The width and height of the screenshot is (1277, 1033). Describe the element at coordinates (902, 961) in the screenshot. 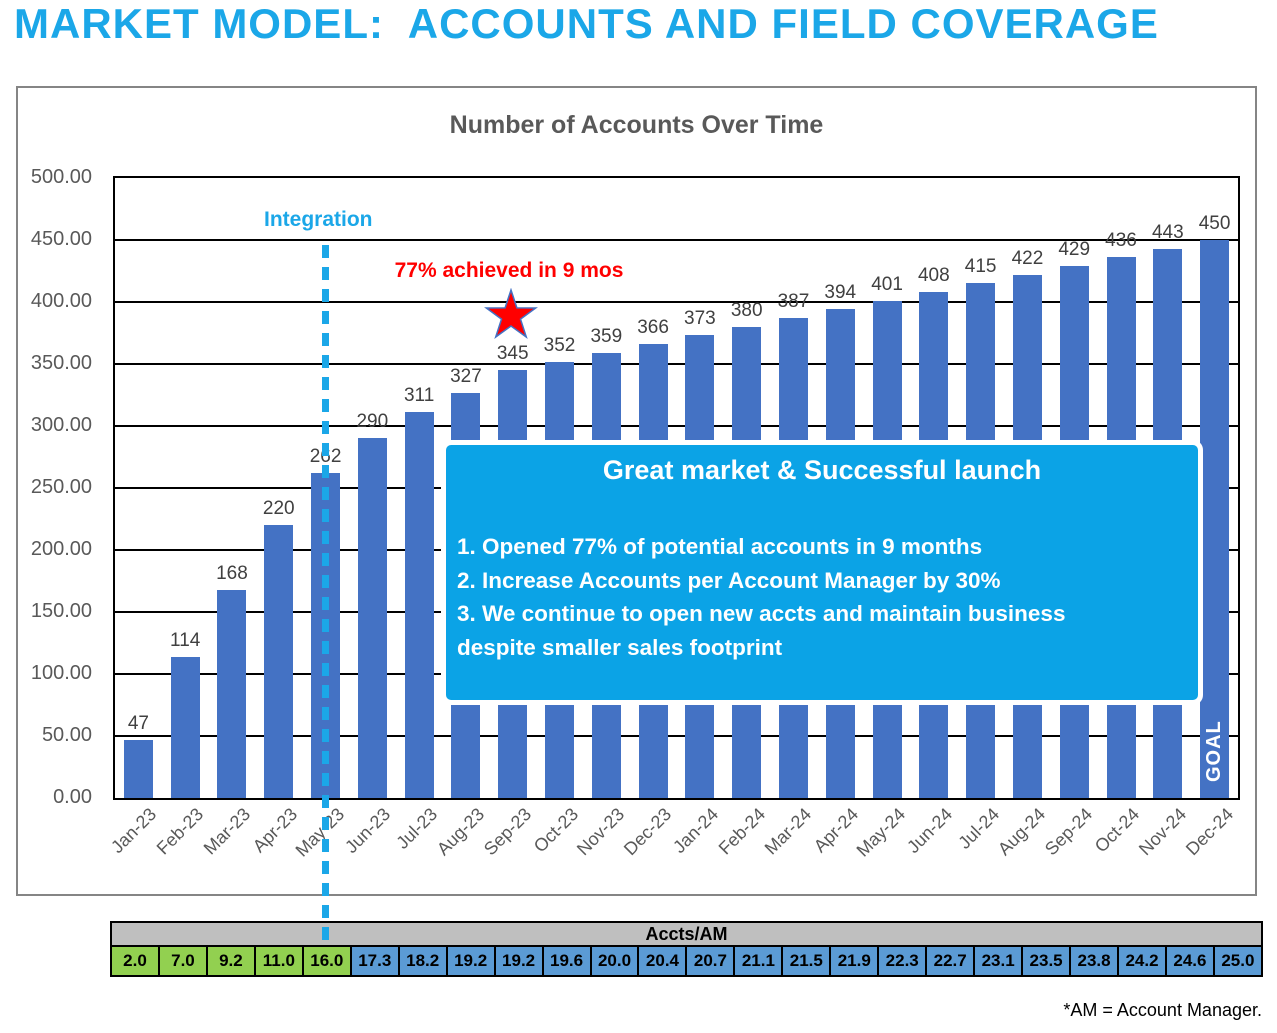

I see `accts-table-cell: 22.3` at that location.